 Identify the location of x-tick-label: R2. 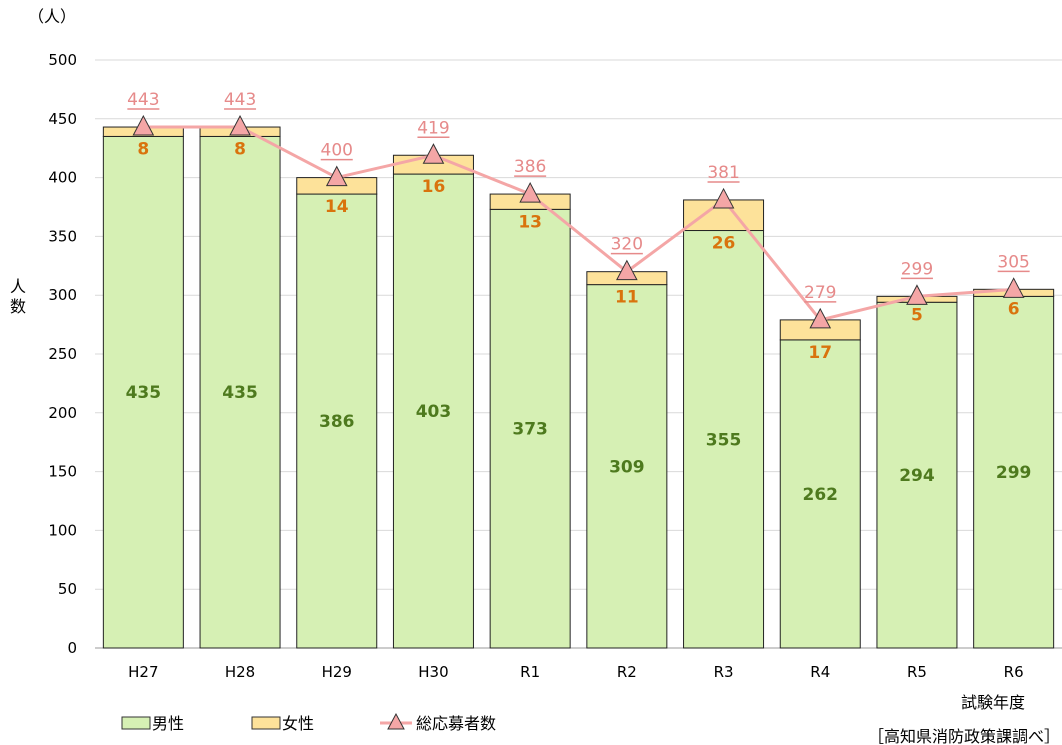
(627, 672).